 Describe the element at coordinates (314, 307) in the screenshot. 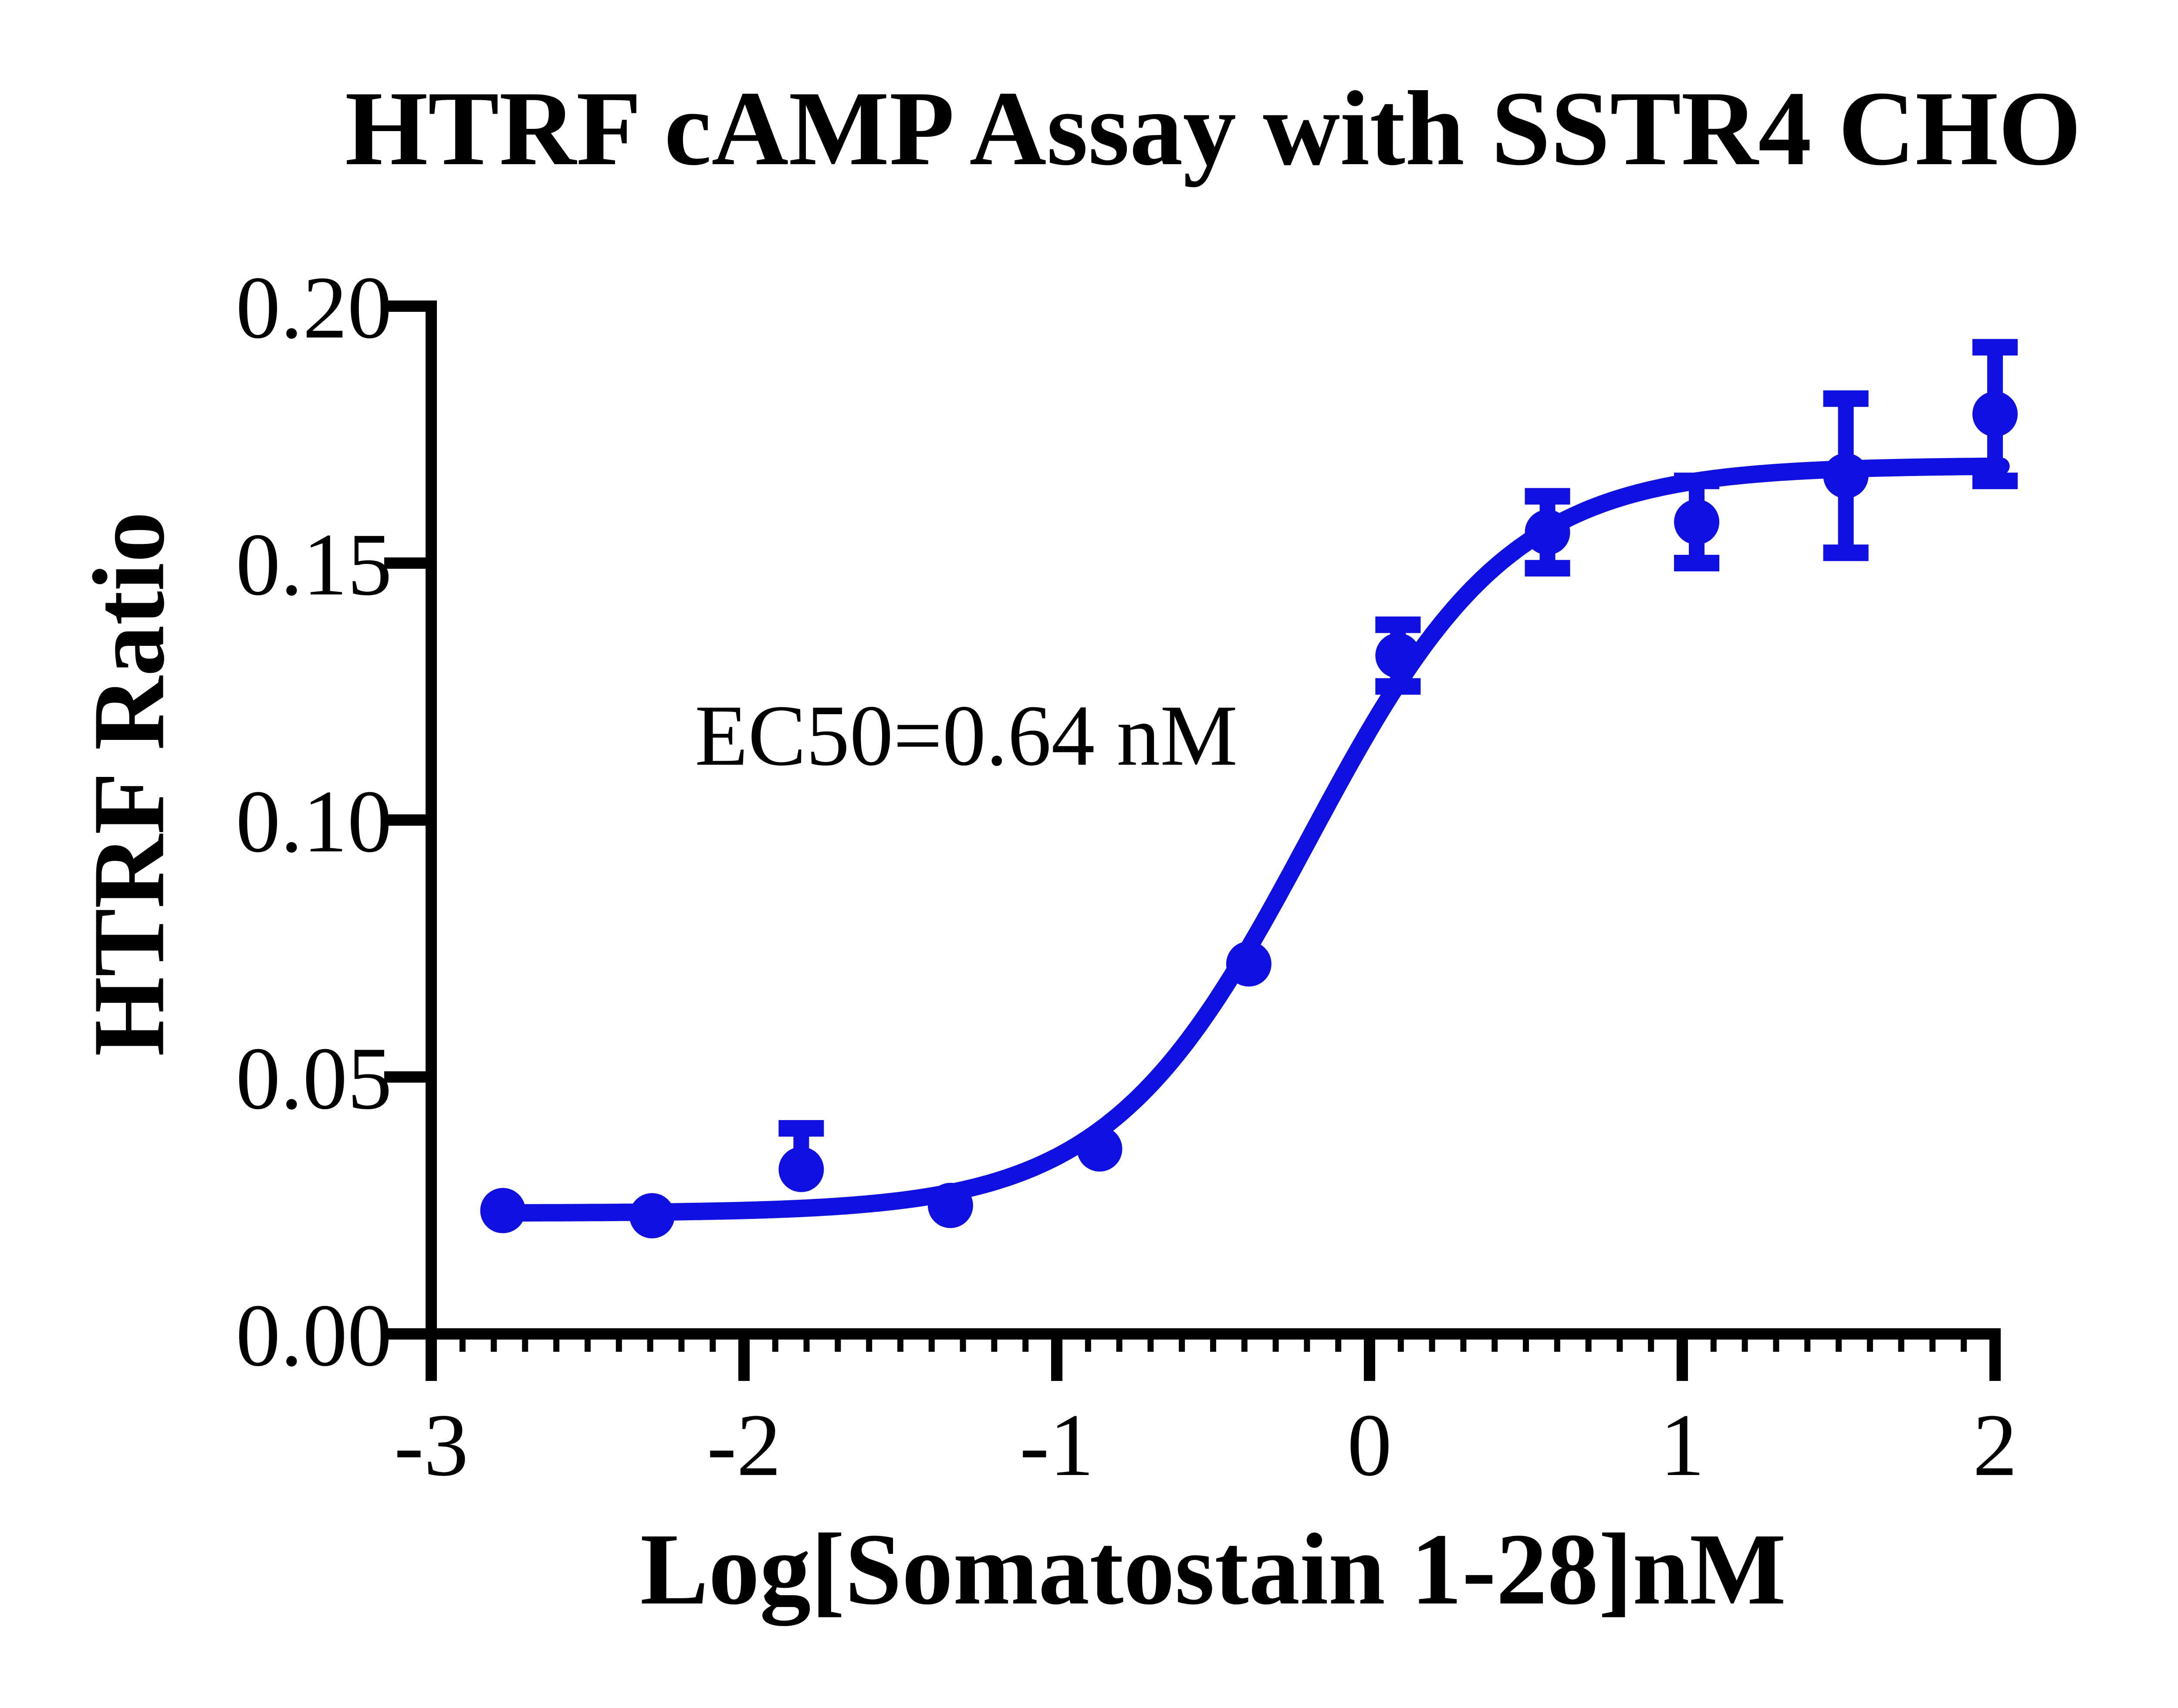

I see `y-tick-label: 0.20` at that location.